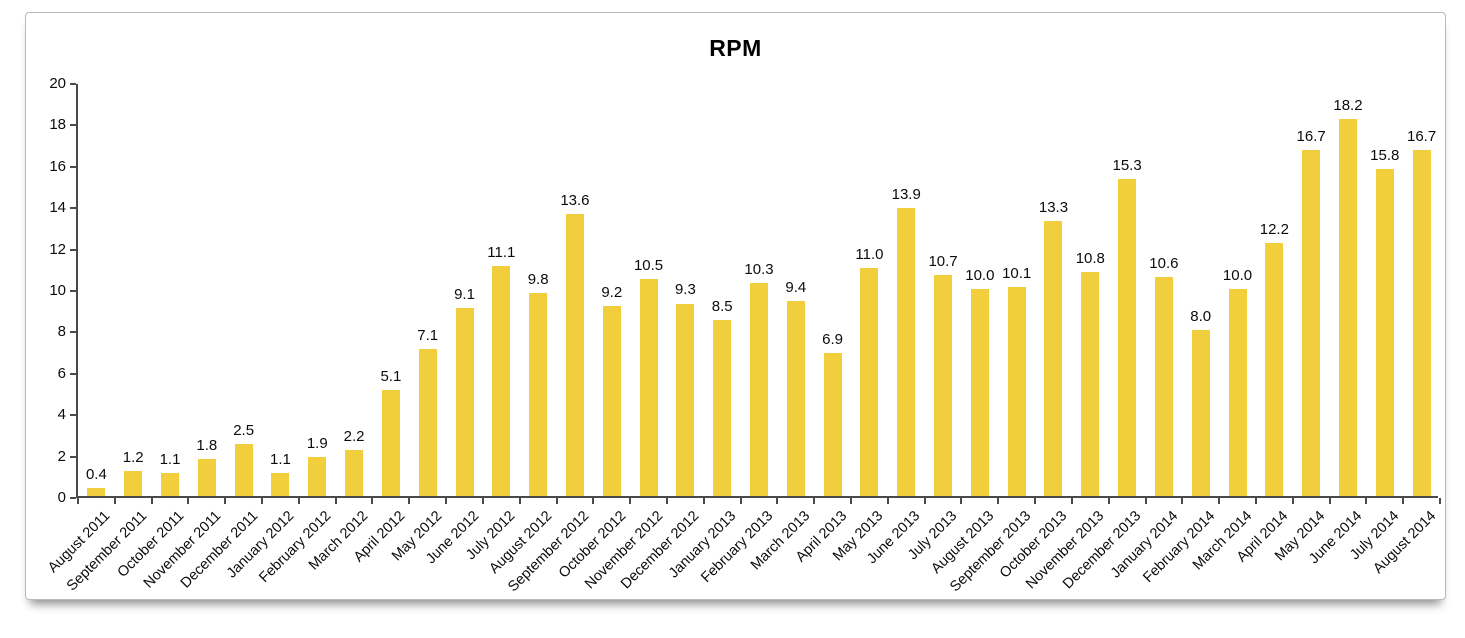 The height and width of the screenshot is (638, 1465). Describe the element at coordinates (501, 253) in the screenshot. I see `bar-value-label: 11.1` at that location.